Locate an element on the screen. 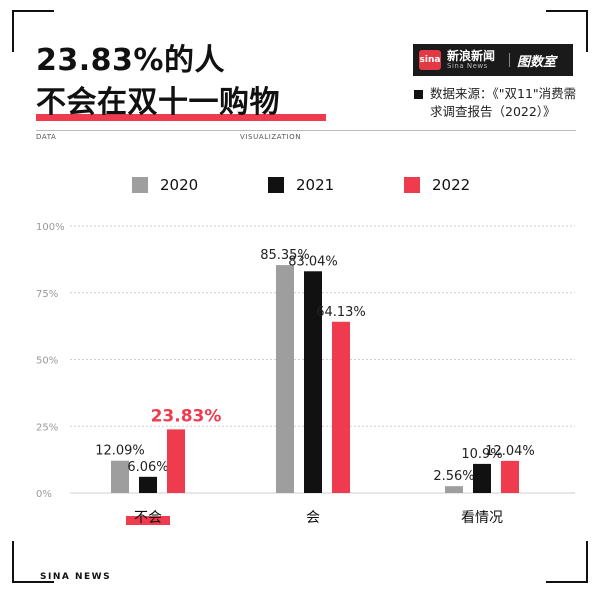 The height and width of the screenshot is (593, 600). legend-label-2022: 2022 is located at coordinates (451, 185).